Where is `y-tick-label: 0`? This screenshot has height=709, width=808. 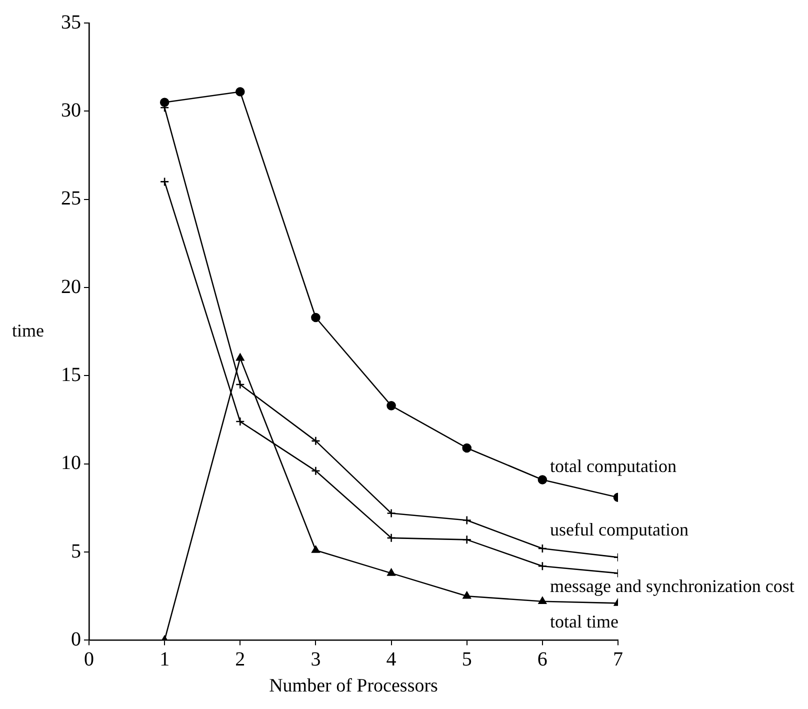 y-tick-label: 0 is located at coordinates (76, 639).